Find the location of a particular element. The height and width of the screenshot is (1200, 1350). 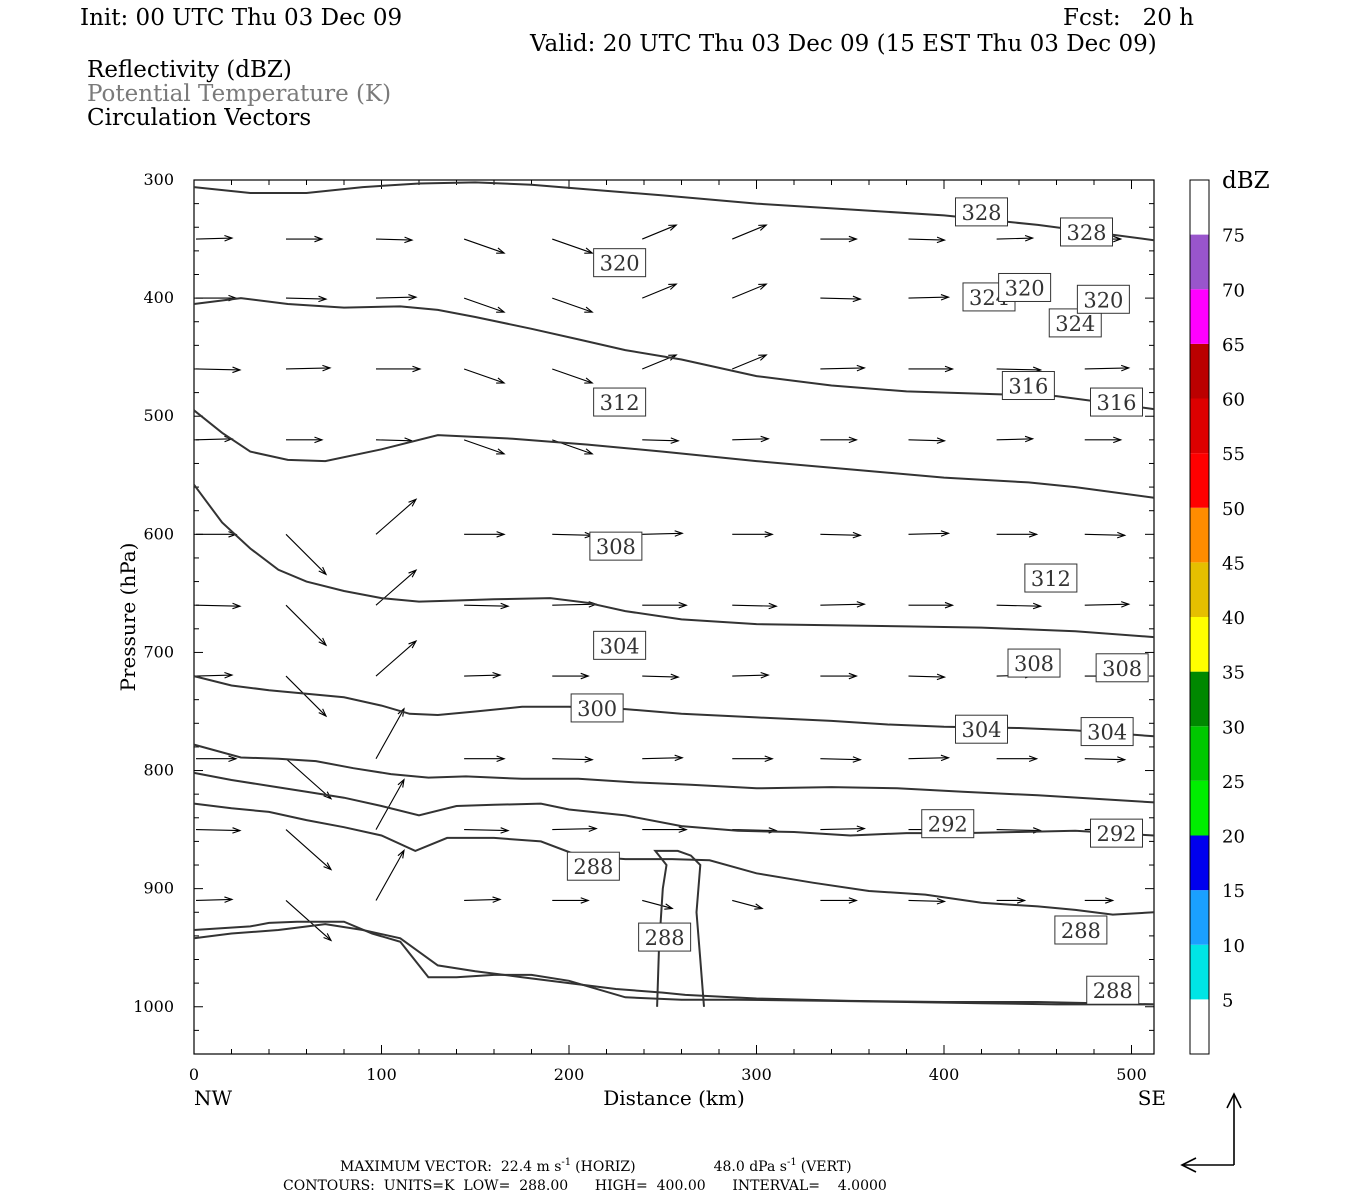

colorbar-tick-label: 70 is located at coordinates (1233, 290).